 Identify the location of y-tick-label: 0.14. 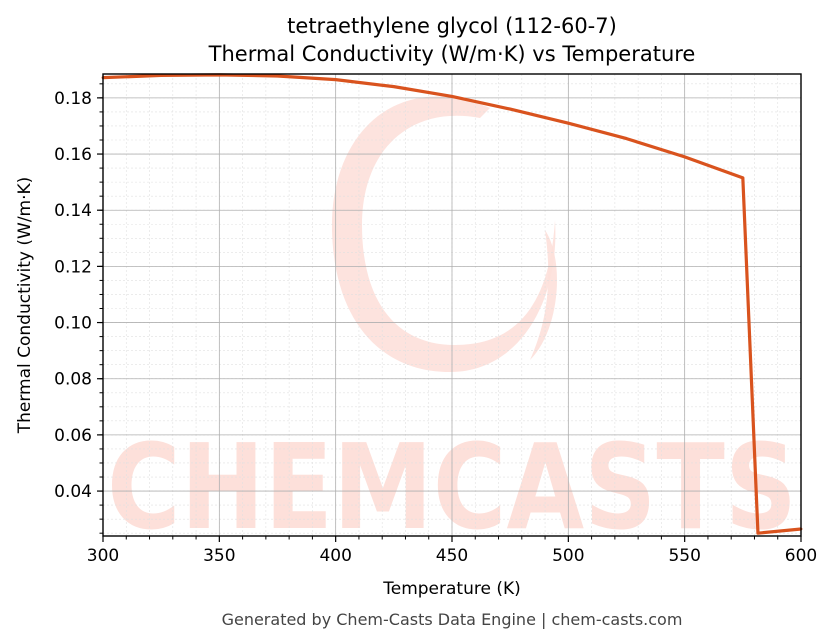
(73, 211).